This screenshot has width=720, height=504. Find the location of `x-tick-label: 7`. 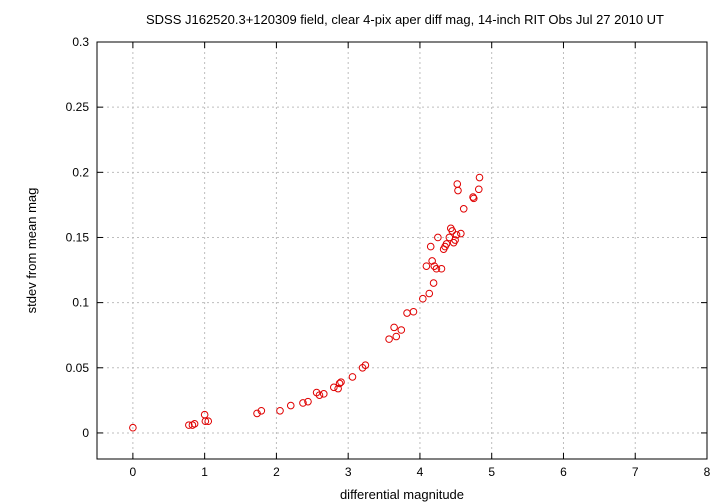

x-tick-label: 7 is located at coordinates (635, 472).